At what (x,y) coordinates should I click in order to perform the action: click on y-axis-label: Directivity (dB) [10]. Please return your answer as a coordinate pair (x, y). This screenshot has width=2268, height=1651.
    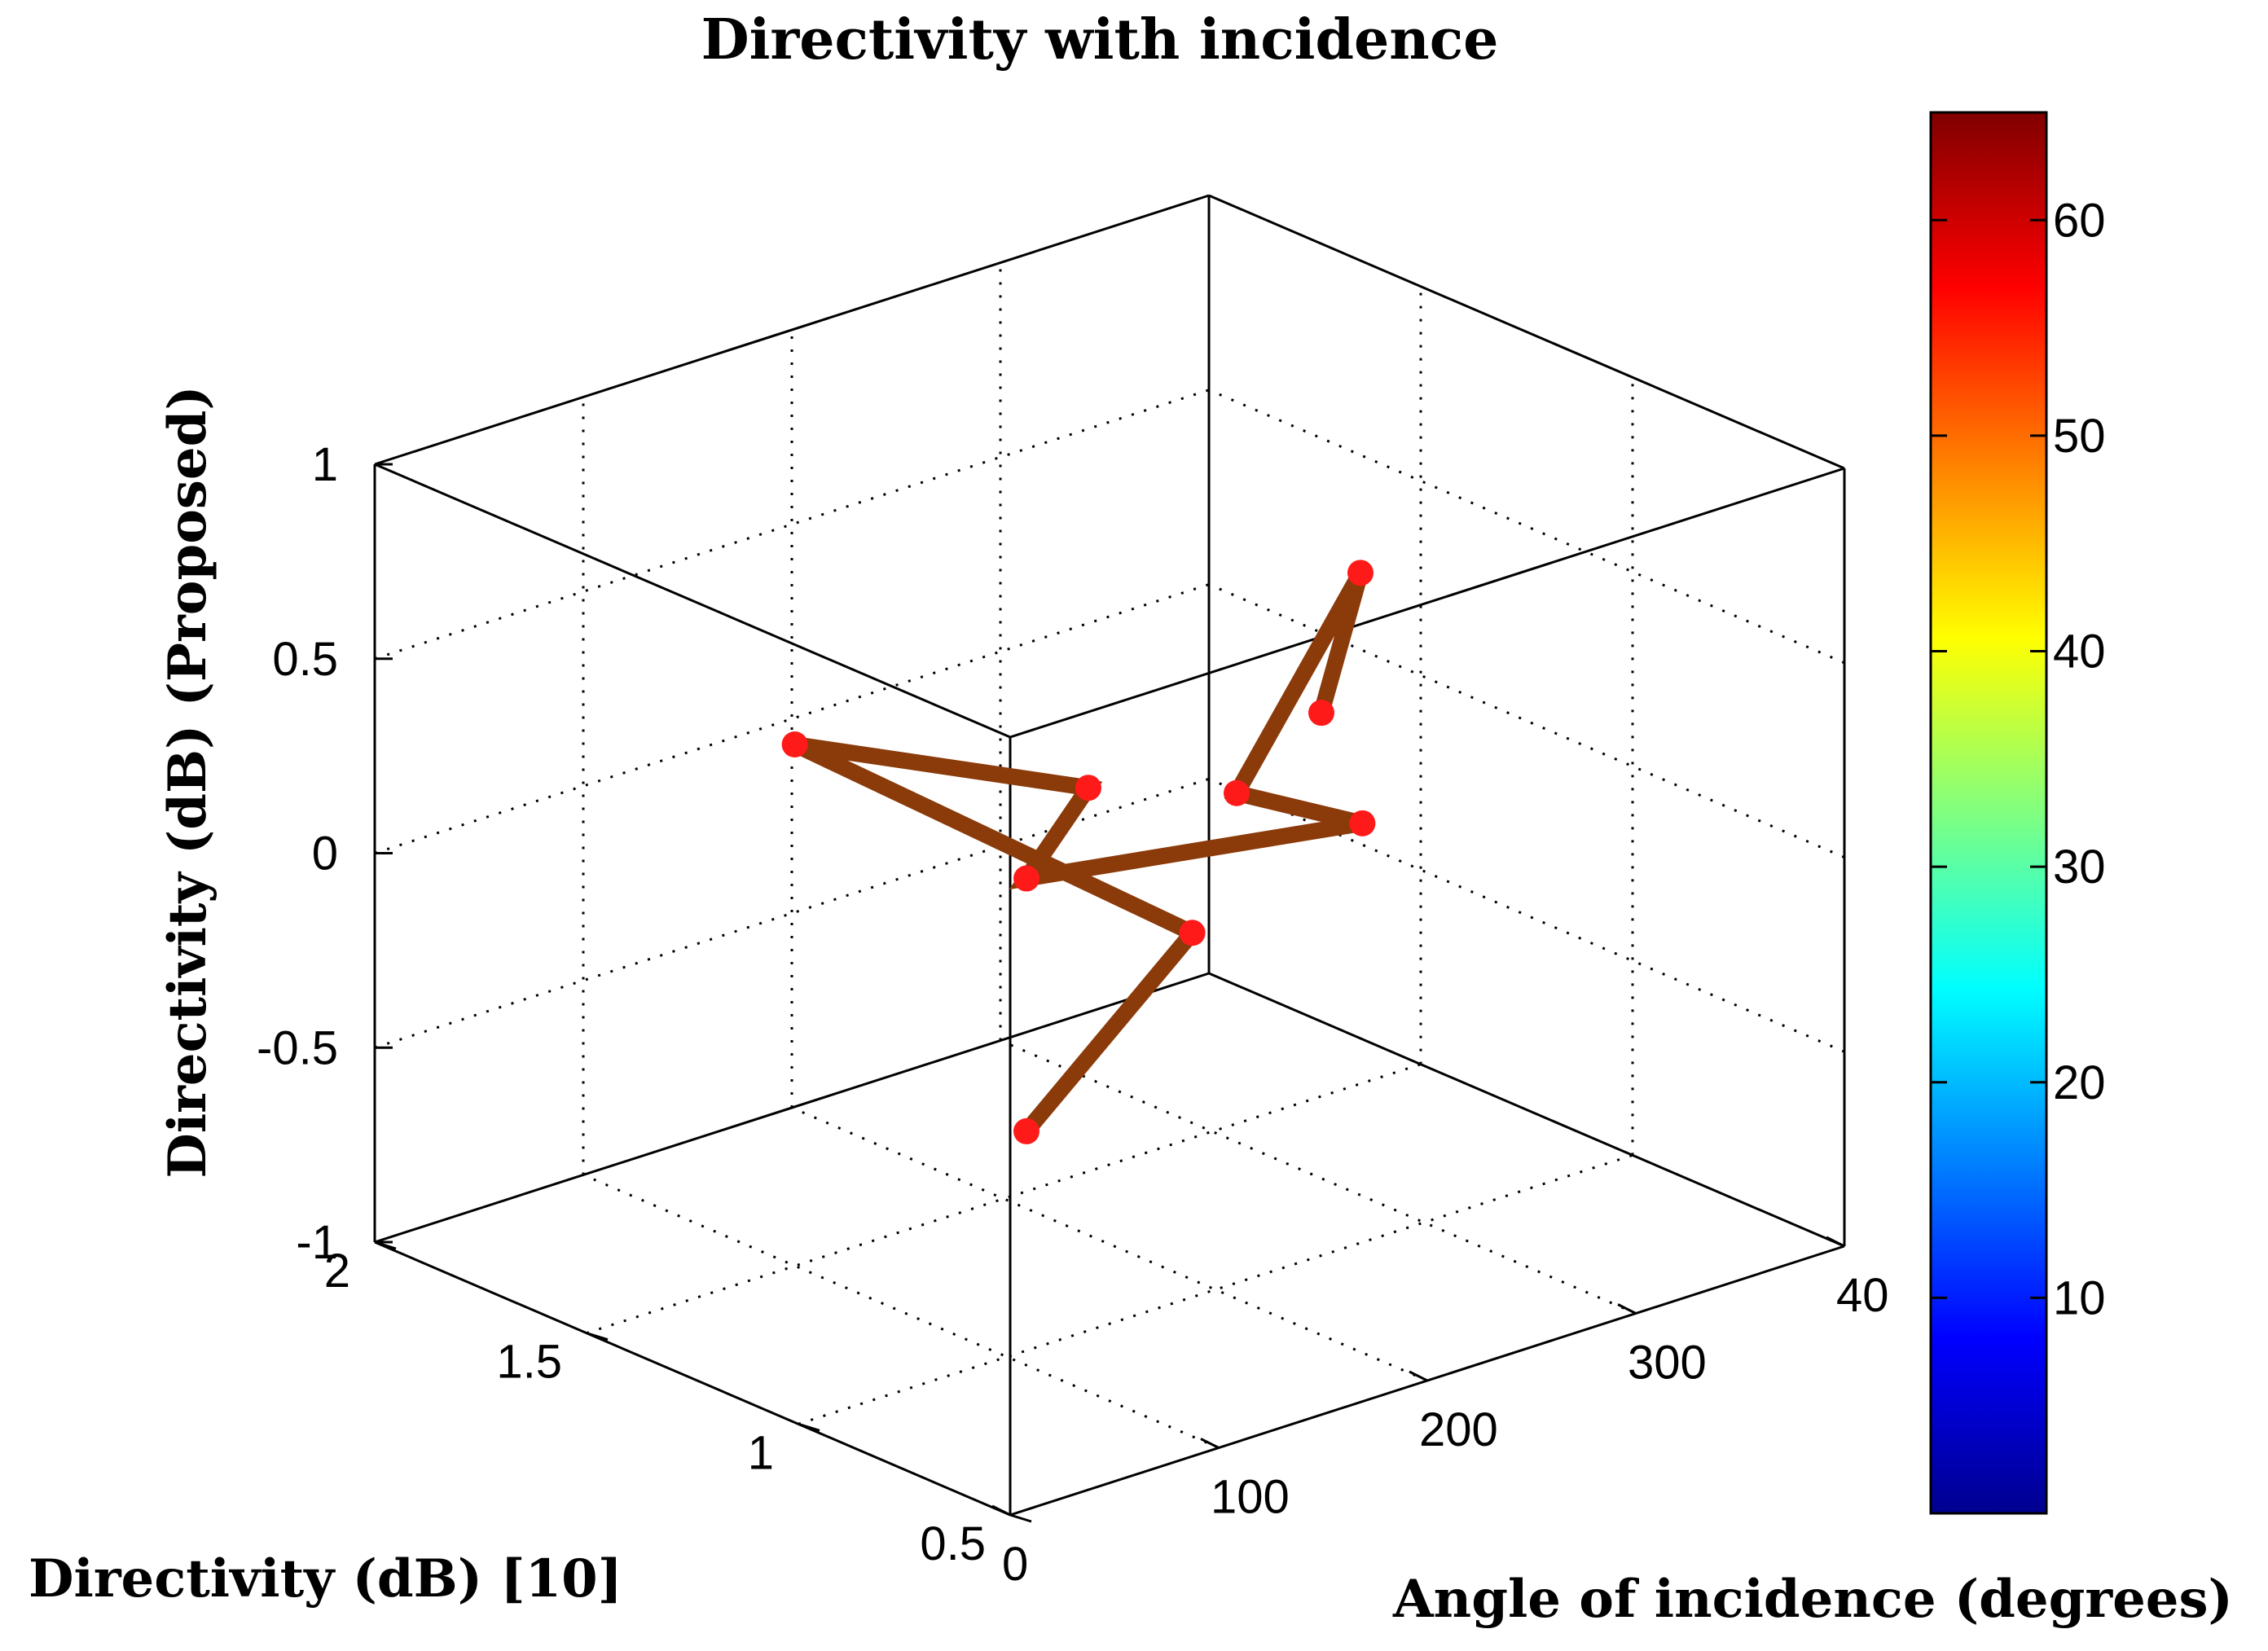
    Looking at the image, I should click on (325, 1578).